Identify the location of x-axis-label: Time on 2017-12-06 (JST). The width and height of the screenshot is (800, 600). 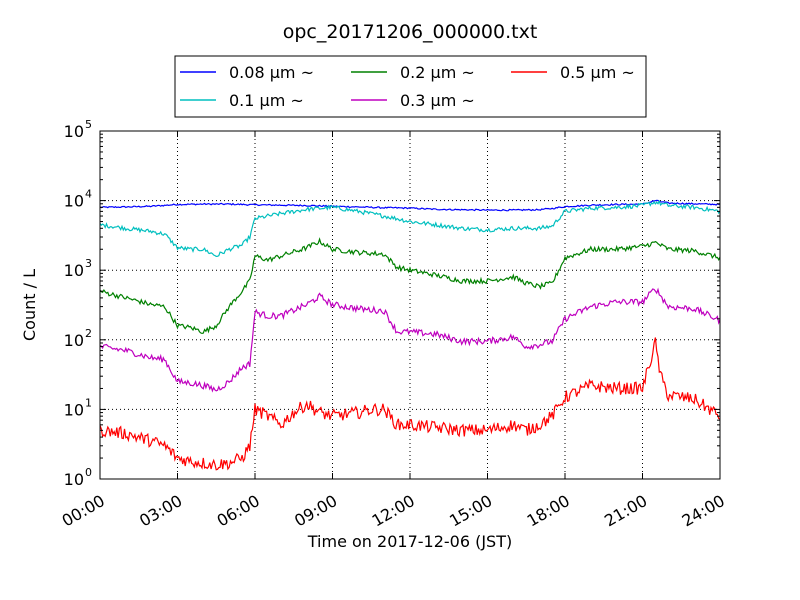
(409, 541).